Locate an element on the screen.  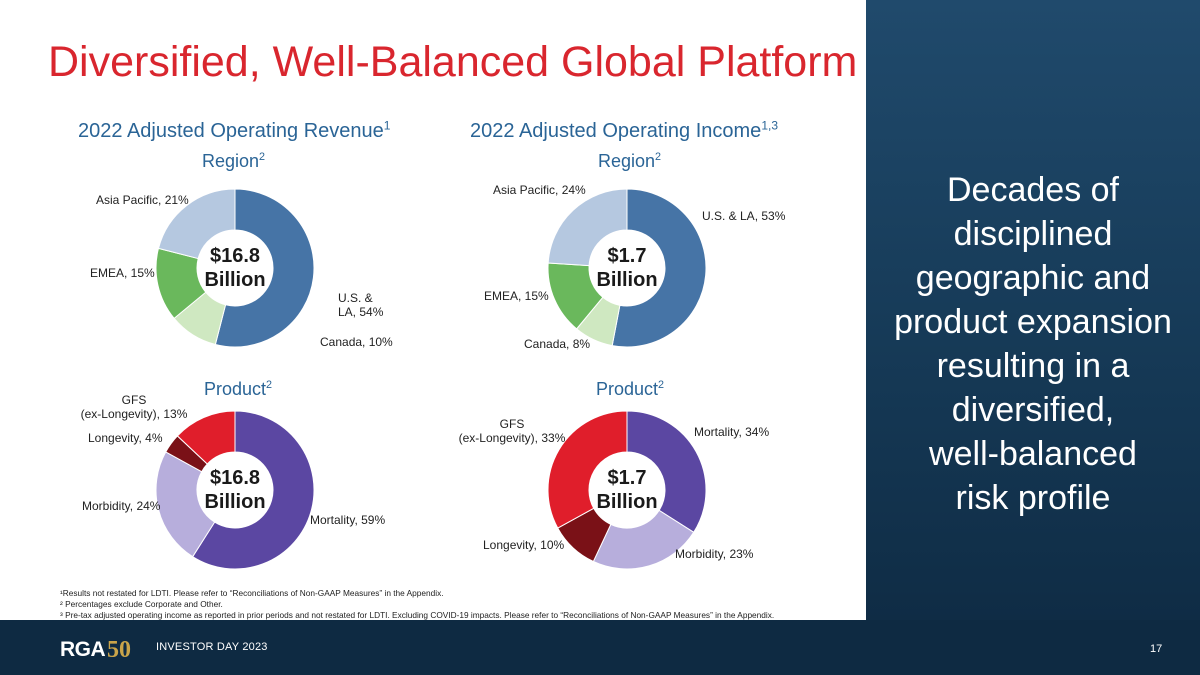
slice-label-canada: Canada, 10% is located at coordinates (356, 342).